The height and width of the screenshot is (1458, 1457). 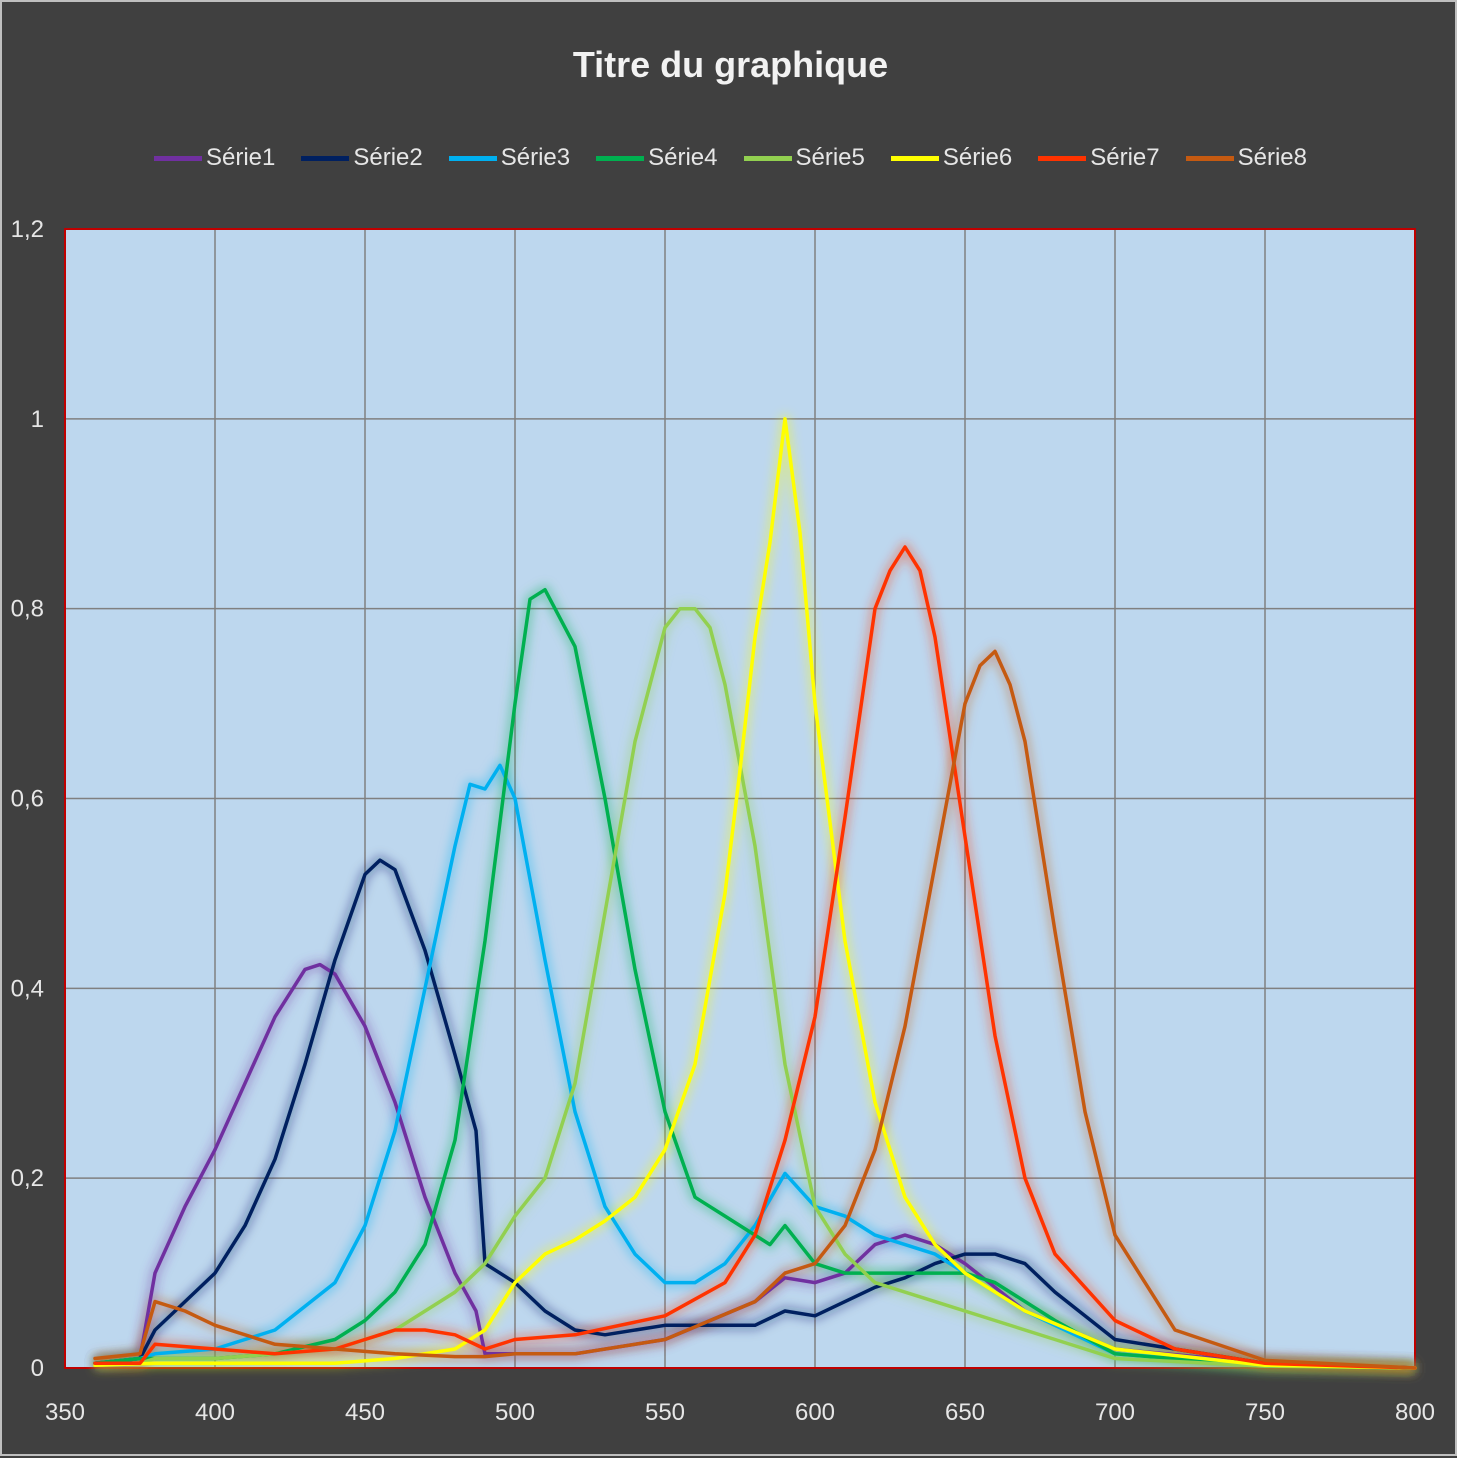 I want to click on x-tick-label: 800, so click(x=1415, y=1412).